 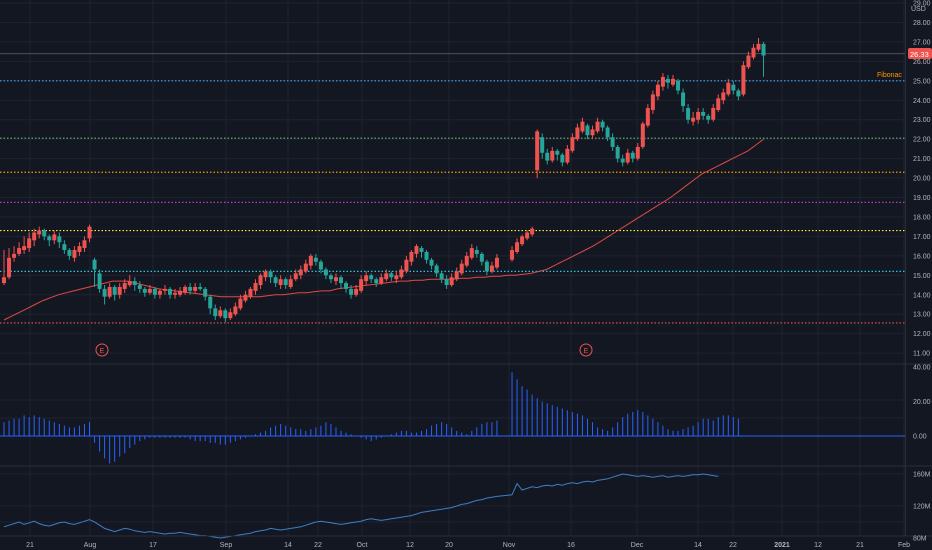 I want to click on indicator-axis: 40.00 20.00 0.00, so click(x=922, y=403).